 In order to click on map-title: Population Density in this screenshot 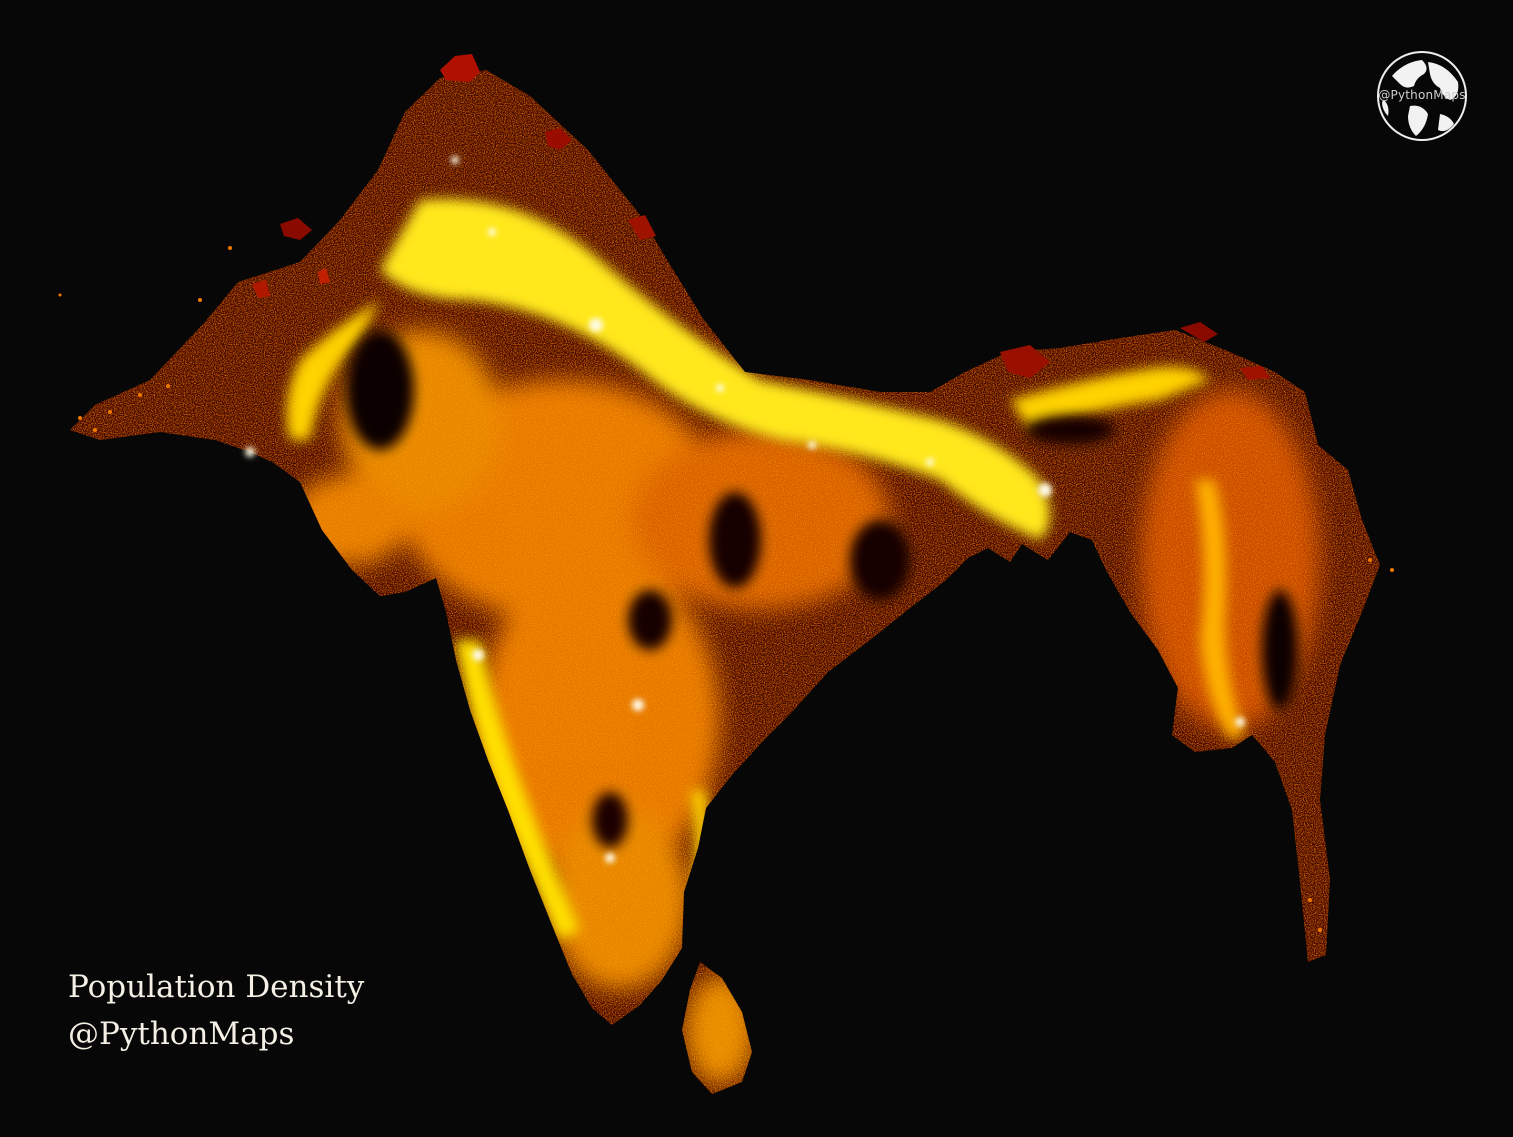, I will do `click(216, 987)`.